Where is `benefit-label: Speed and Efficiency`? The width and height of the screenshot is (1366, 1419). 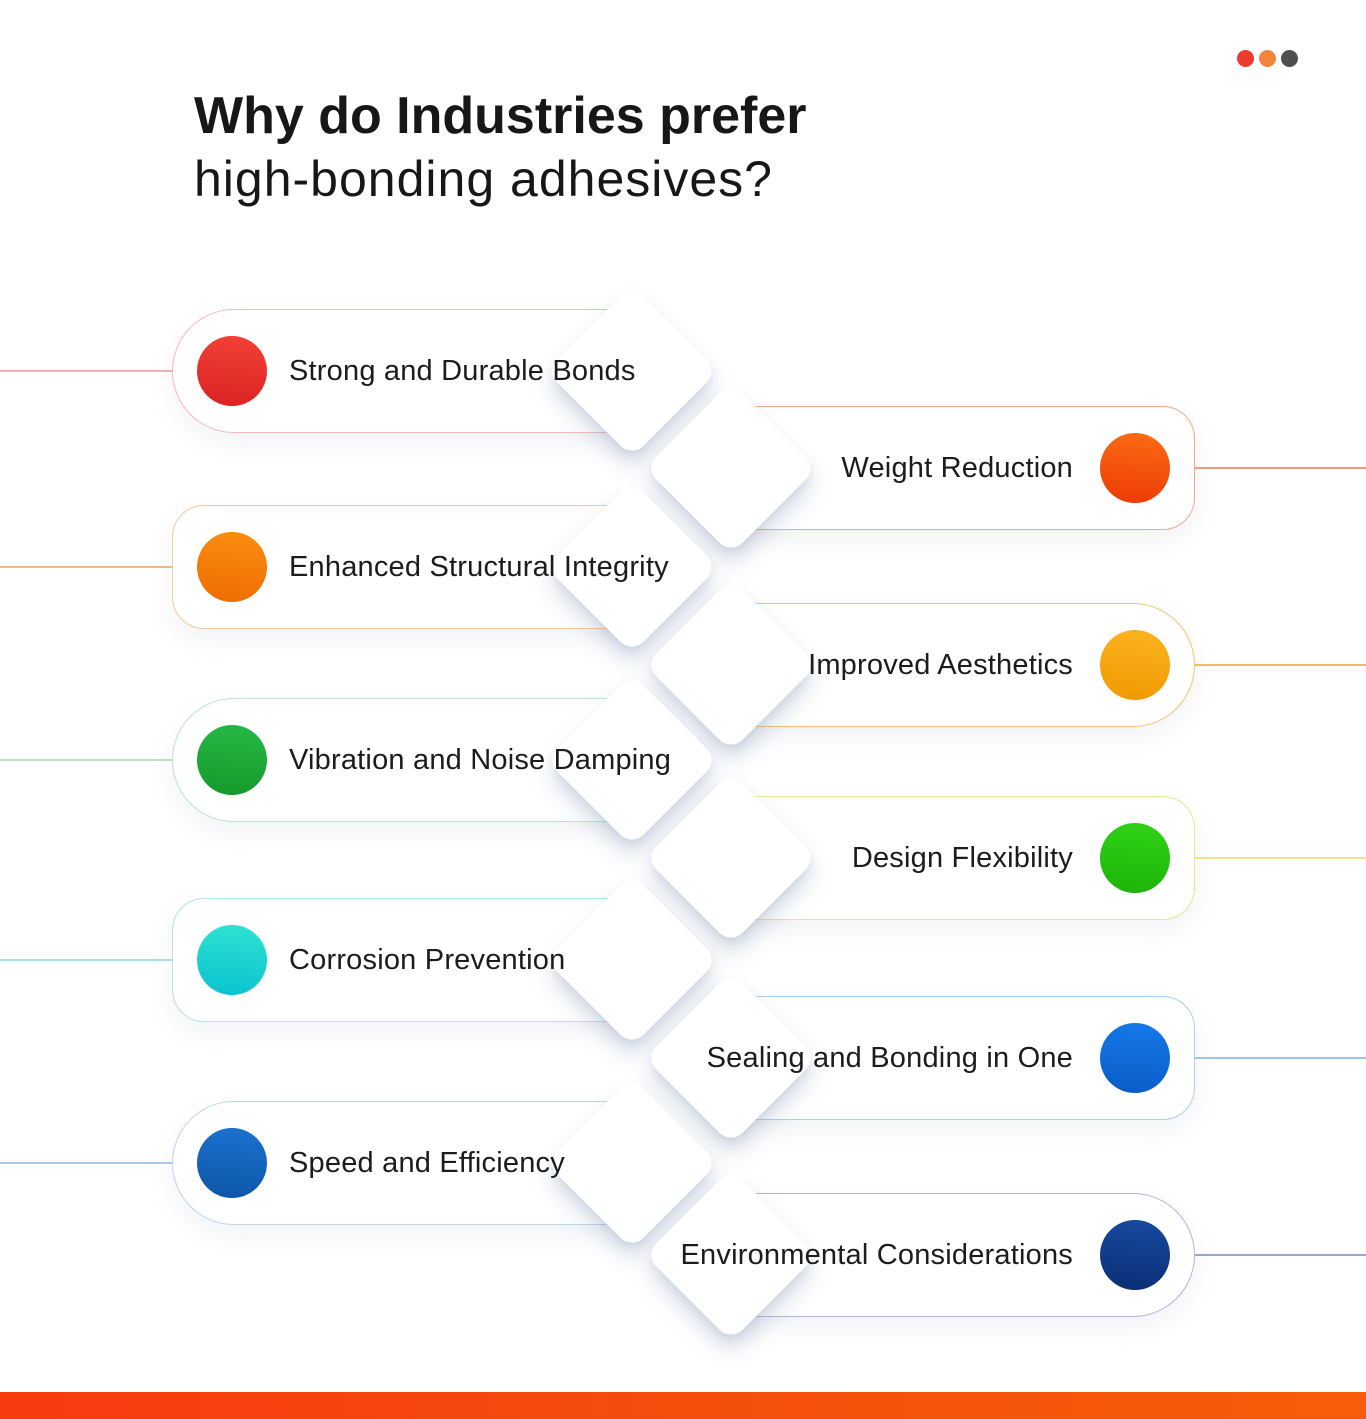
benefit-label: Speed and Efficiency is located at coordinates (427, 1162).